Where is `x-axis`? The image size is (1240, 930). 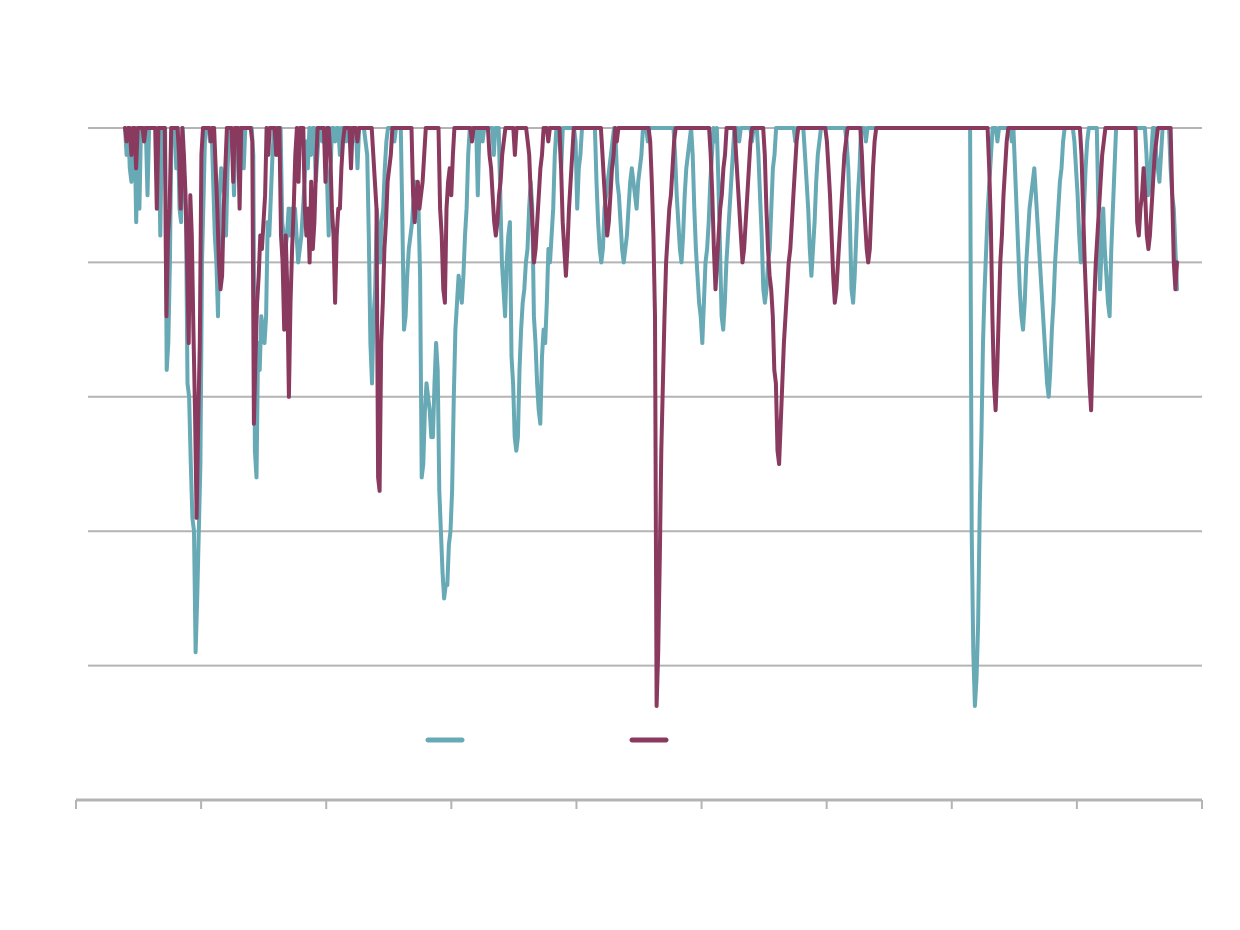 x-axis is located at coordinates (639, 803).